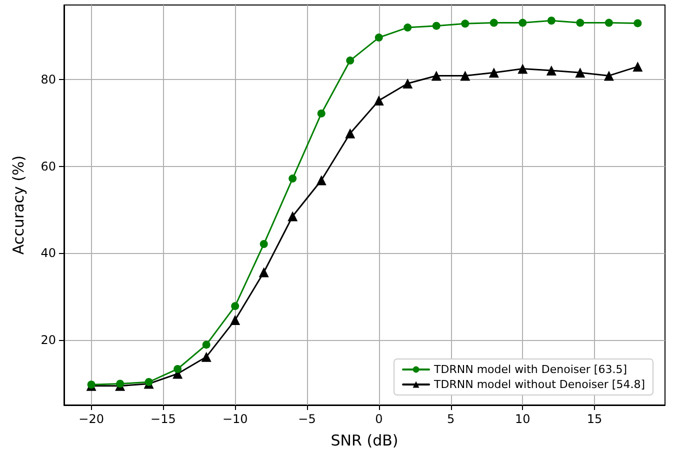  Describe the element at coordinates (379, 419) in the screenshot. I see `x-tick-label: 0` at that location.